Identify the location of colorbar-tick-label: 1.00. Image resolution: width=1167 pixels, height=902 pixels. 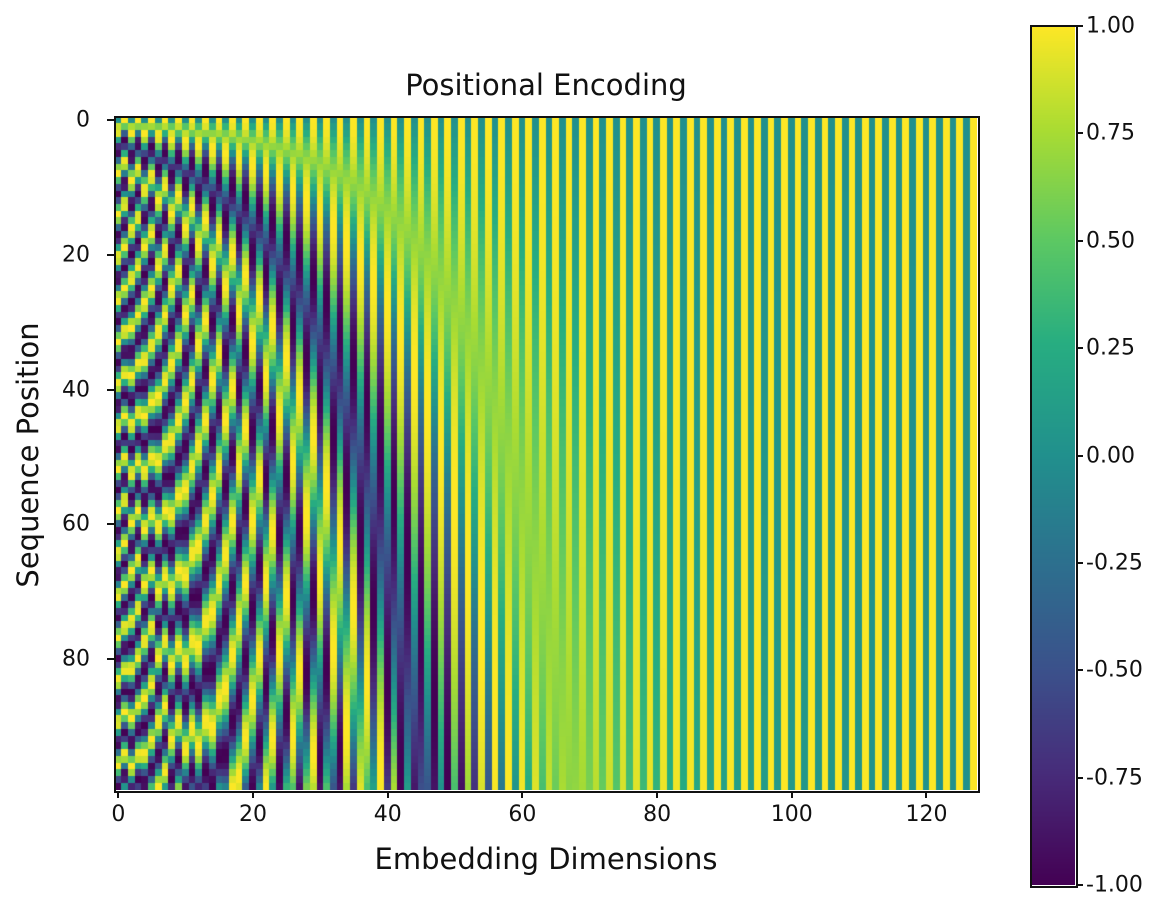
(1110, 26).